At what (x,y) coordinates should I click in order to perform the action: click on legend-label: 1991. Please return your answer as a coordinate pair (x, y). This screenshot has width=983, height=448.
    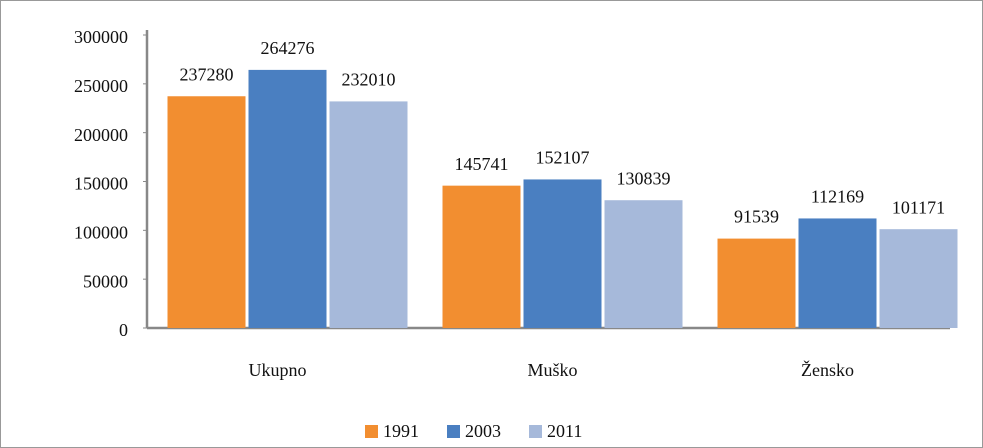
    Looking at the image, I should click on (401, 431).